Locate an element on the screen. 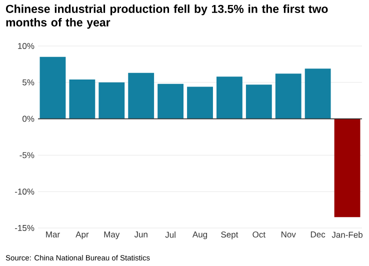  y-tick-label: -5% is located at coordinates (27, 155).